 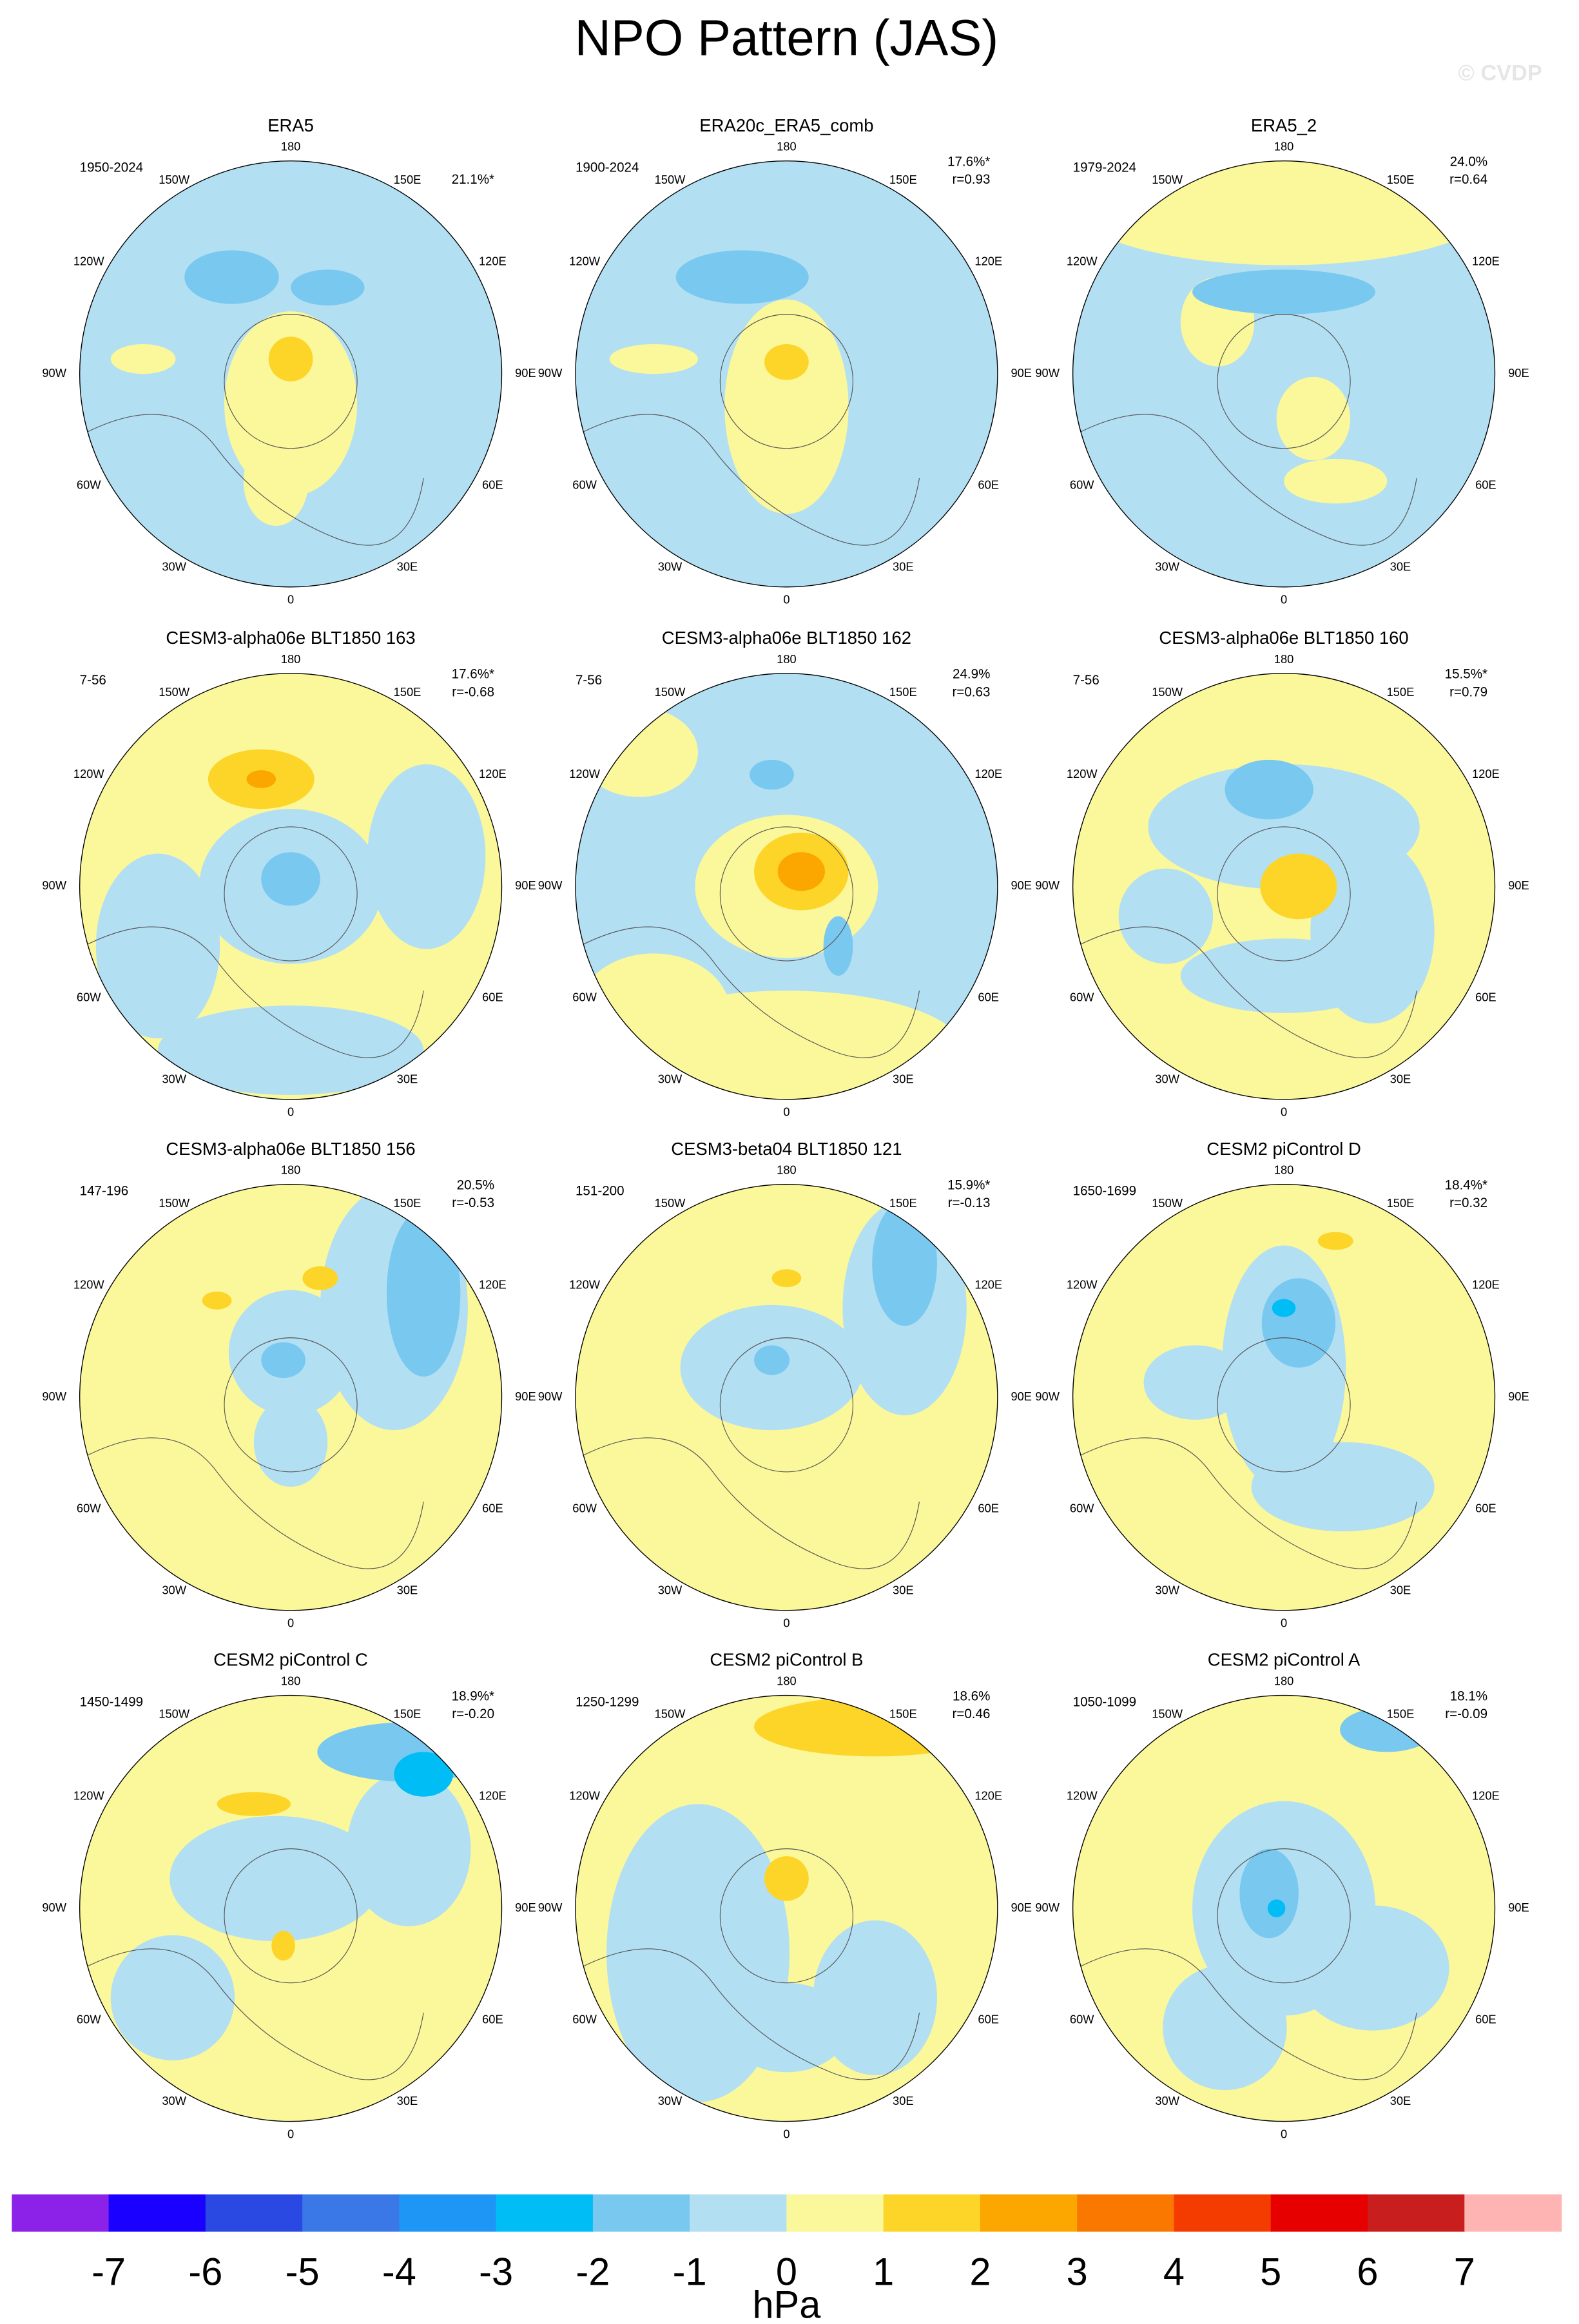 What do you see at coordinates (1468, 180) in the screenshot?
I see `pattern-correlation: r=0.64` at bounding box center [1468, 180].